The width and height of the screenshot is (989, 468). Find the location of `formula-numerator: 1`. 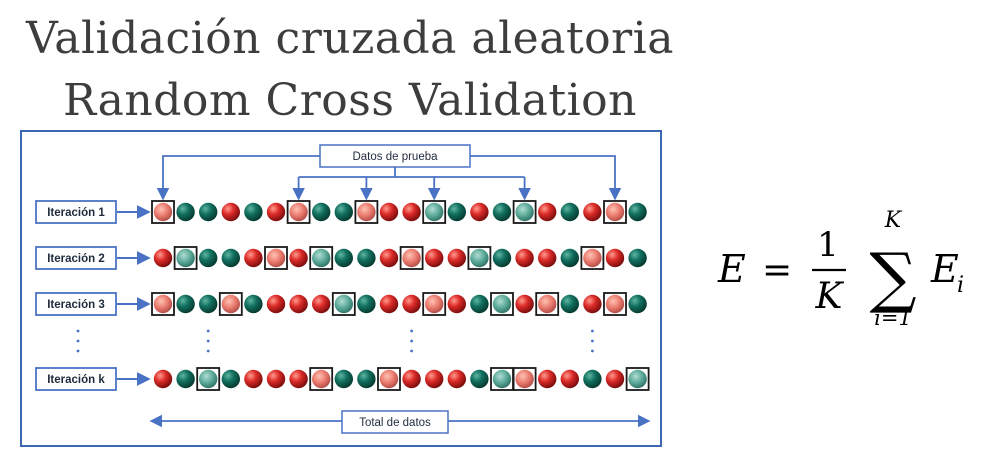

formula-numerator: 1 is located at coordinates (828, 245).